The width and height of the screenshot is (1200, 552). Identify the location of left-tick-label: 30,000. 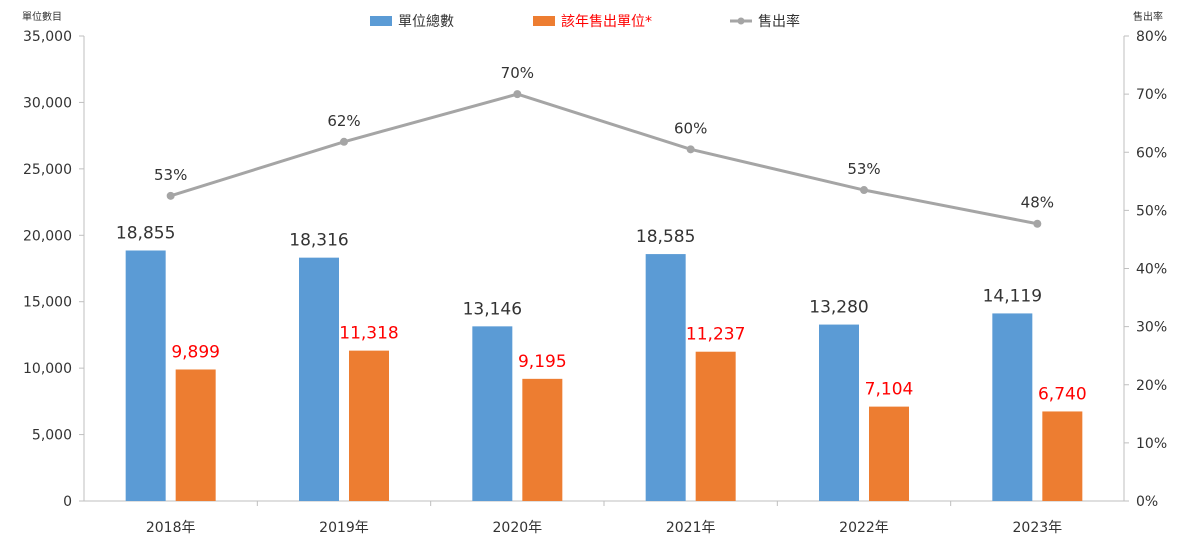
(47, 103).